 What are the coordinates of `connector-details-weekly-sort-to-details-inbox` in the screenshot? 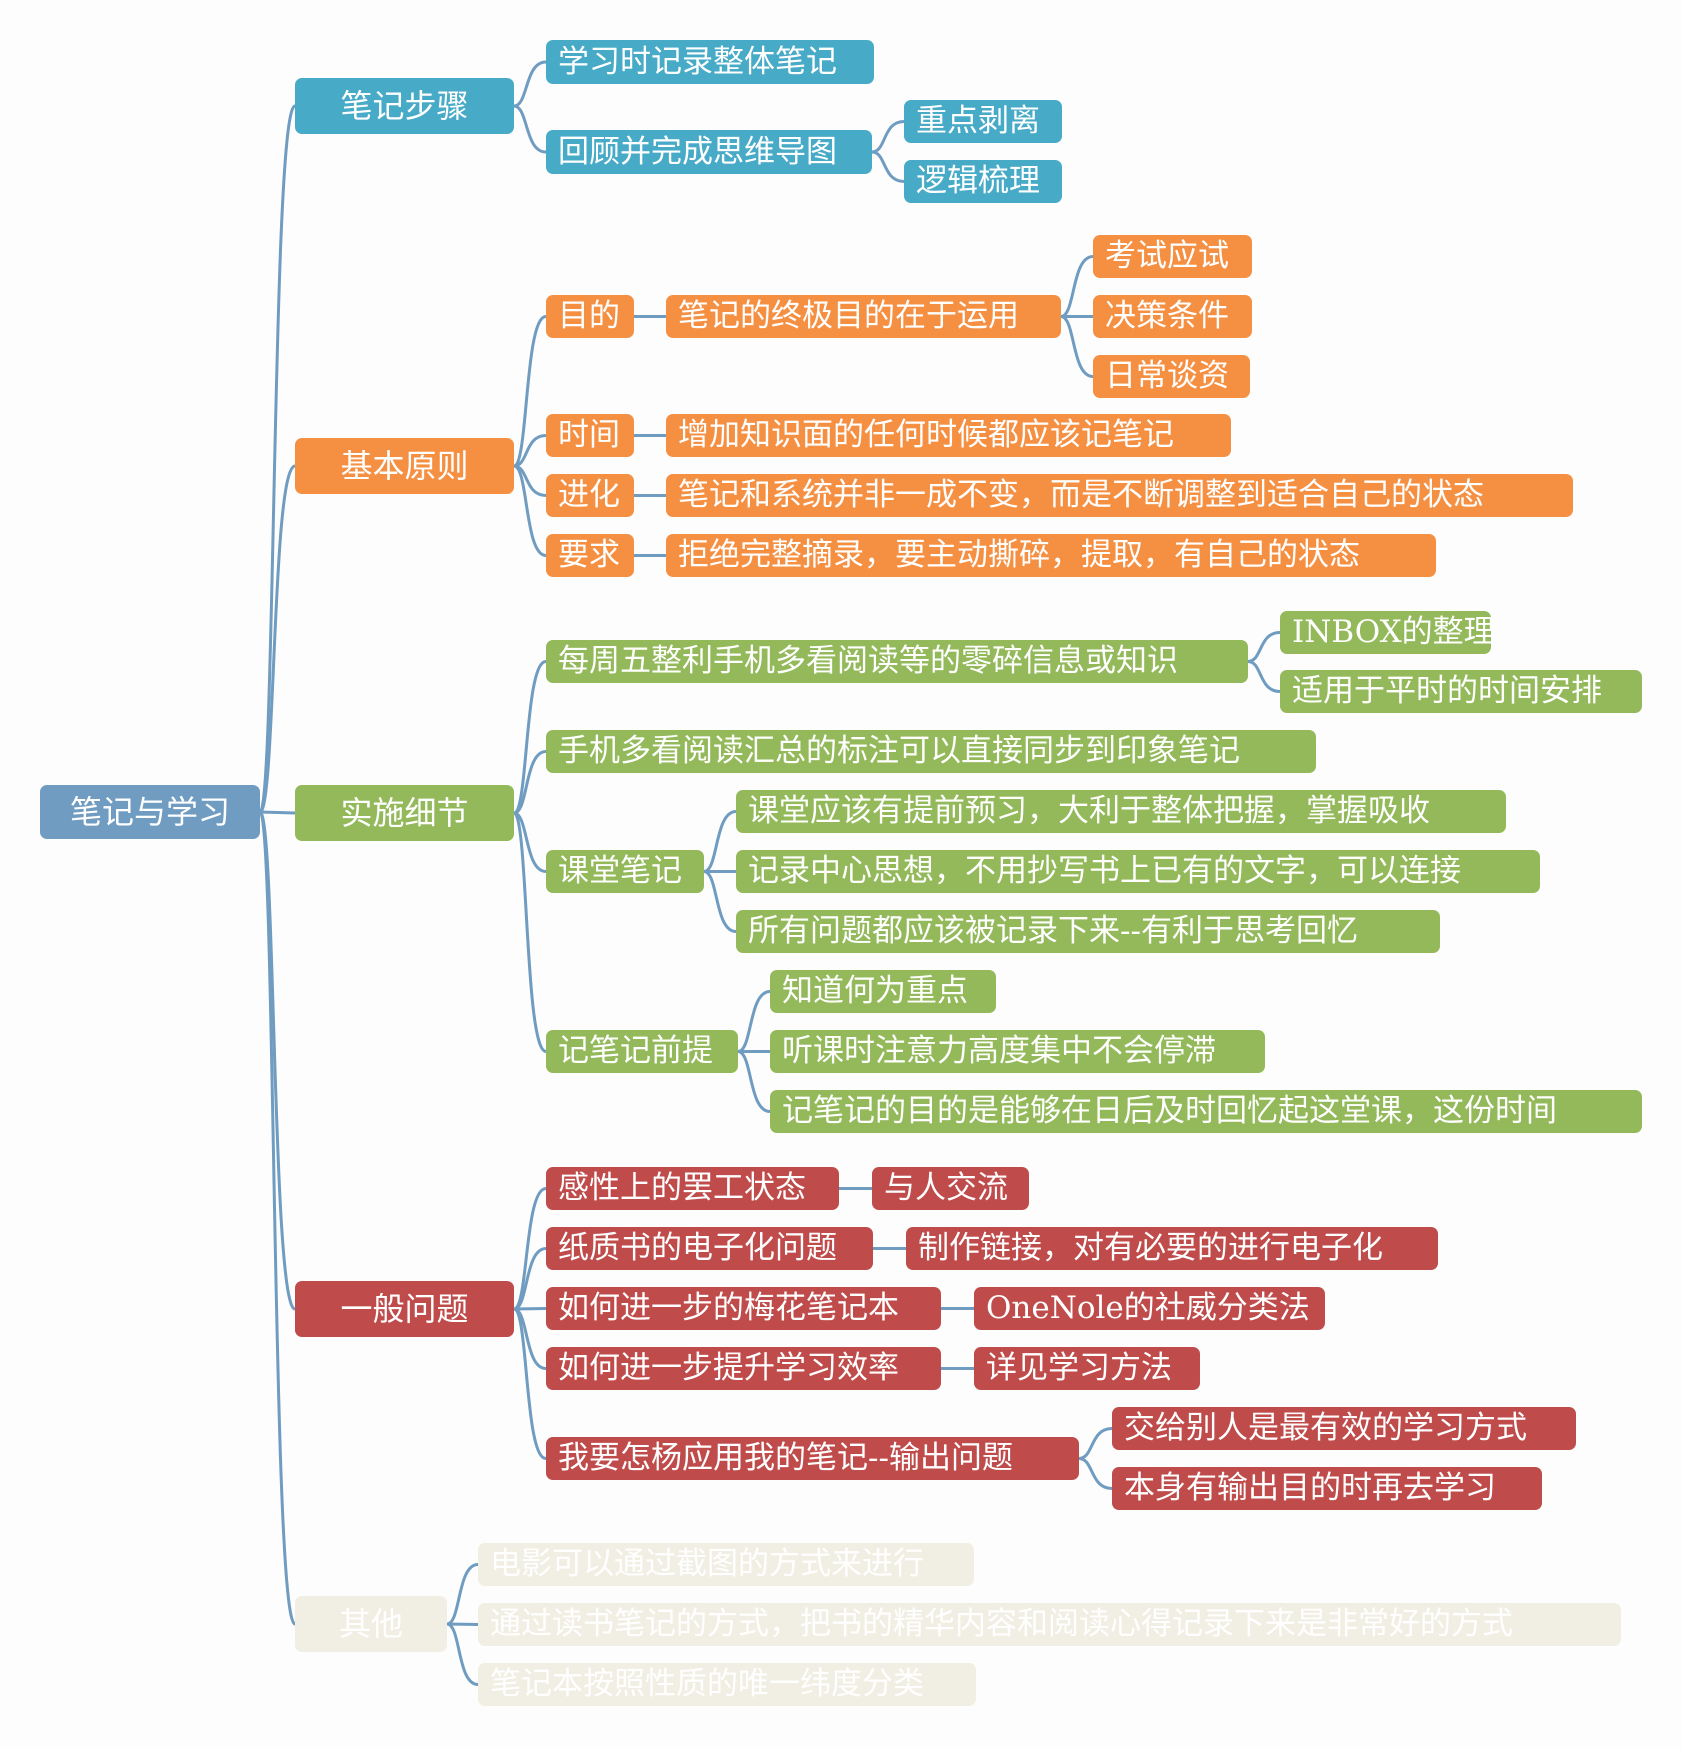 It's located at (1264, 647).